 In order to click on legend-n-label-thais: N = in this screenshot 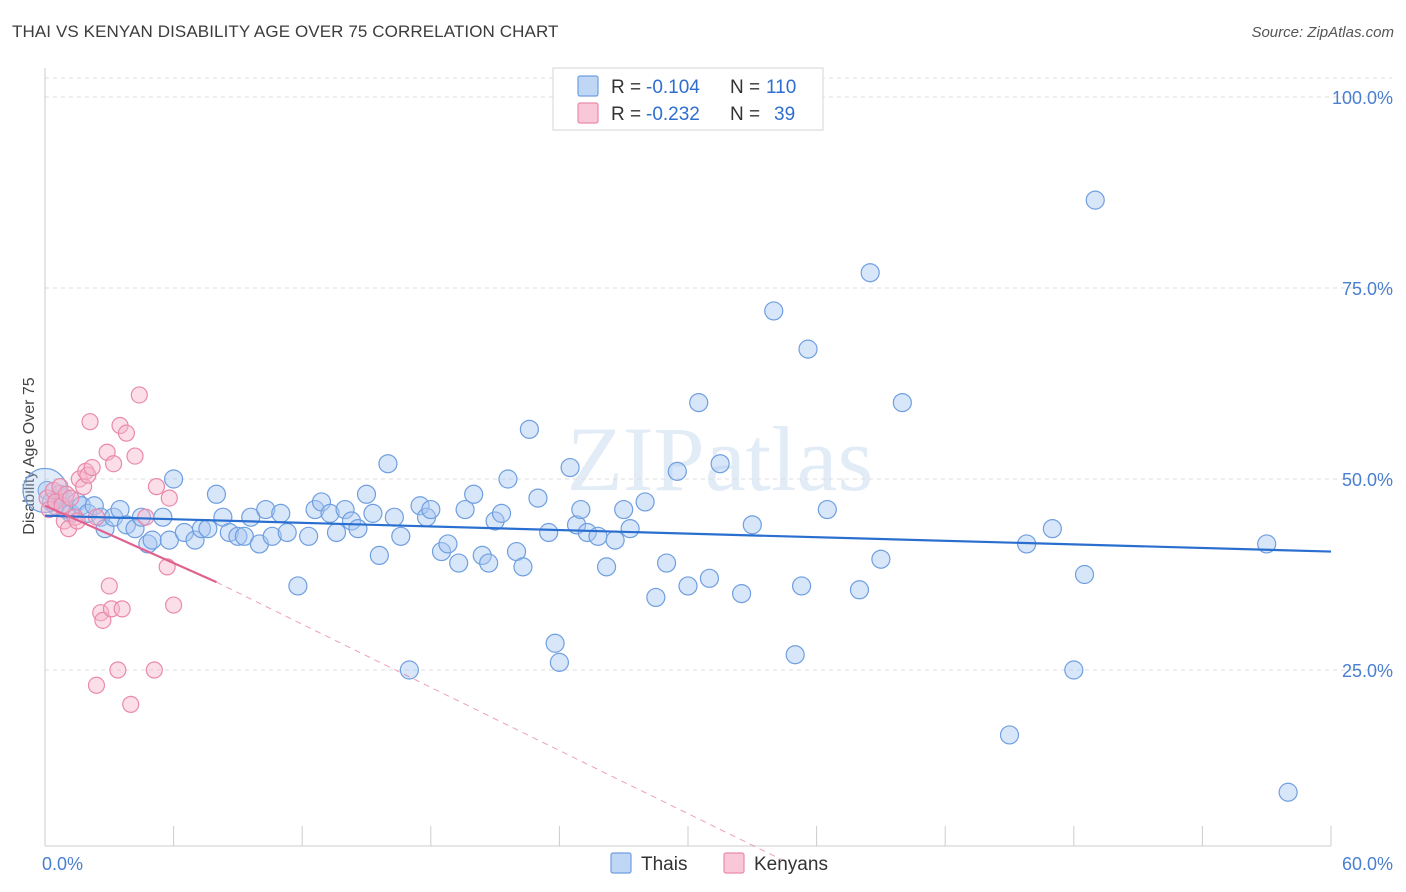, I will do `click(745, 87)`.